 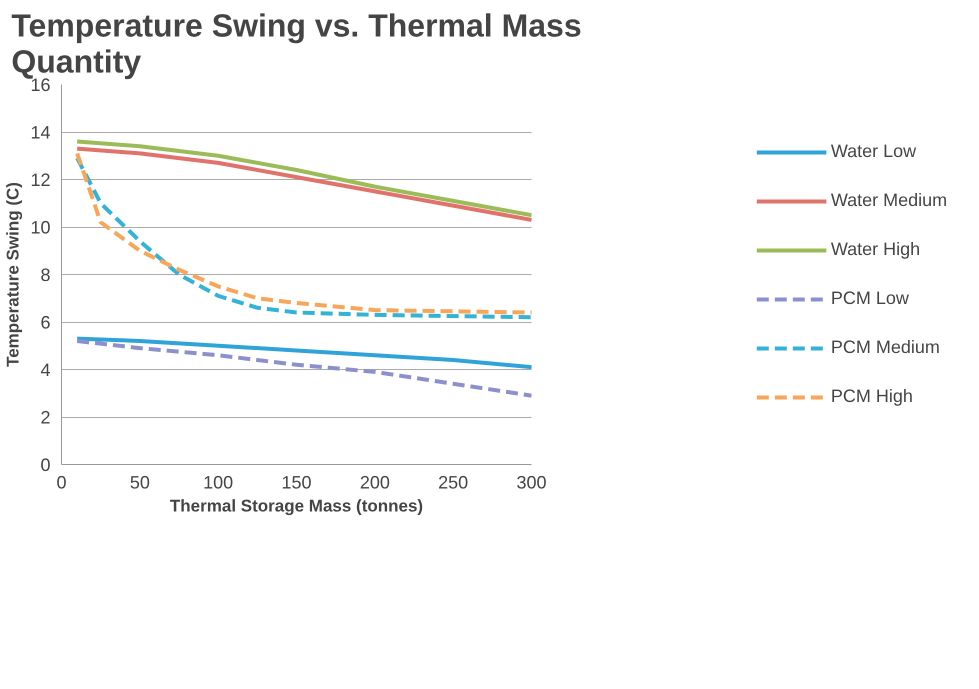 What do you see at coordinates (873, 151) in the screenshot?
I see `legend-label: Water Low` at bounding box center [873, 151].